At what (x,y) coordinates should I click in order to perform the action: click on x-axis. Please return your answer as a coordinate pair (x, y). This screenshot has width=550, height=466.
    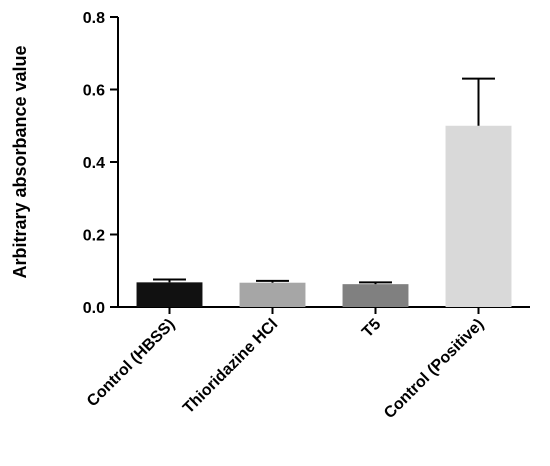
    Looking at the image, I should click on (324, 310).